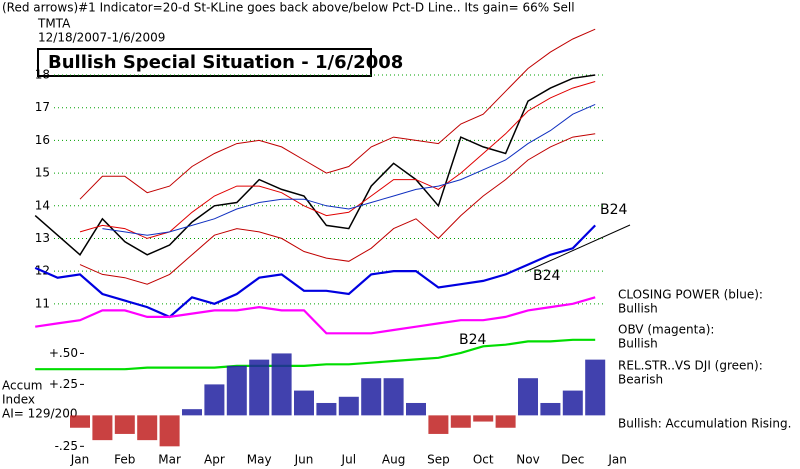  I want to click on y-tick-label: 16, so click(42, 140).